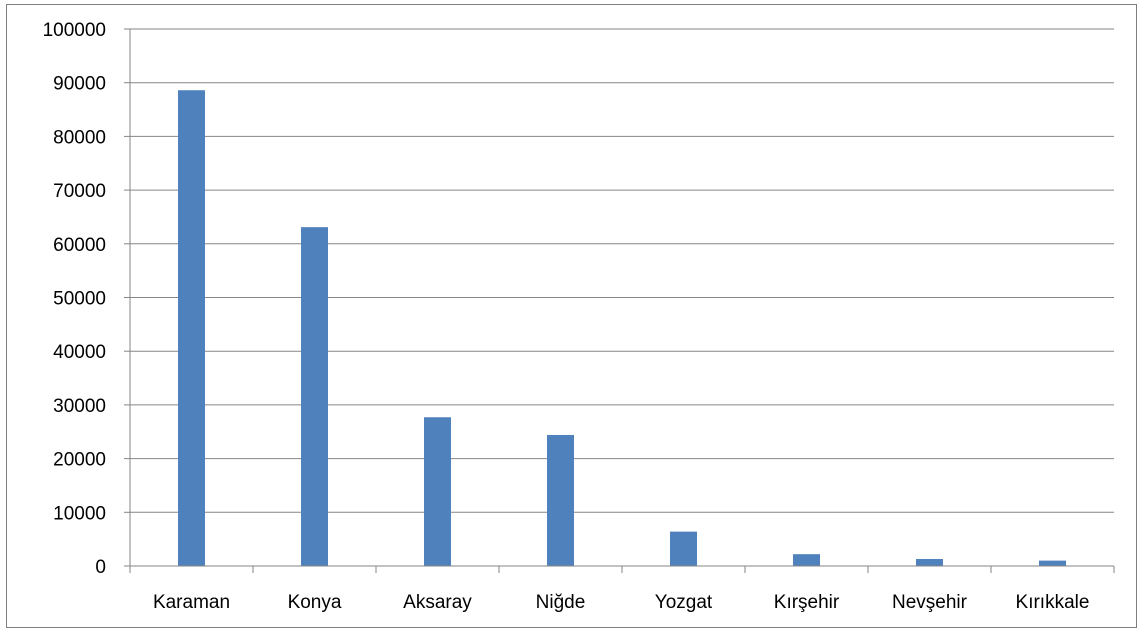 The image size is (1147, 635). I want to click on y-tick-label: 10000, so click(79, 513).